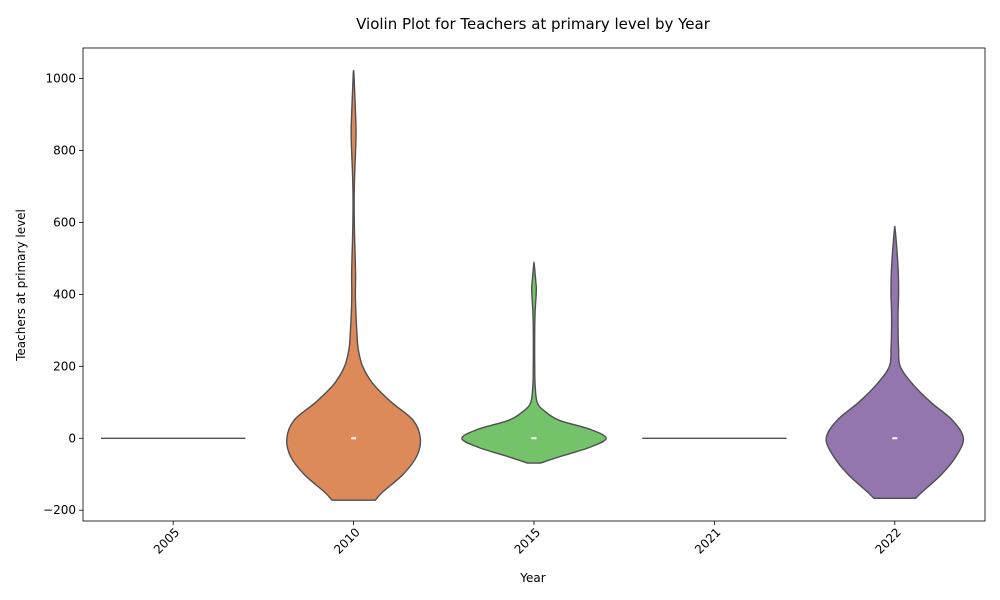  I want to click on median-marker-2022, so click(895, 438).